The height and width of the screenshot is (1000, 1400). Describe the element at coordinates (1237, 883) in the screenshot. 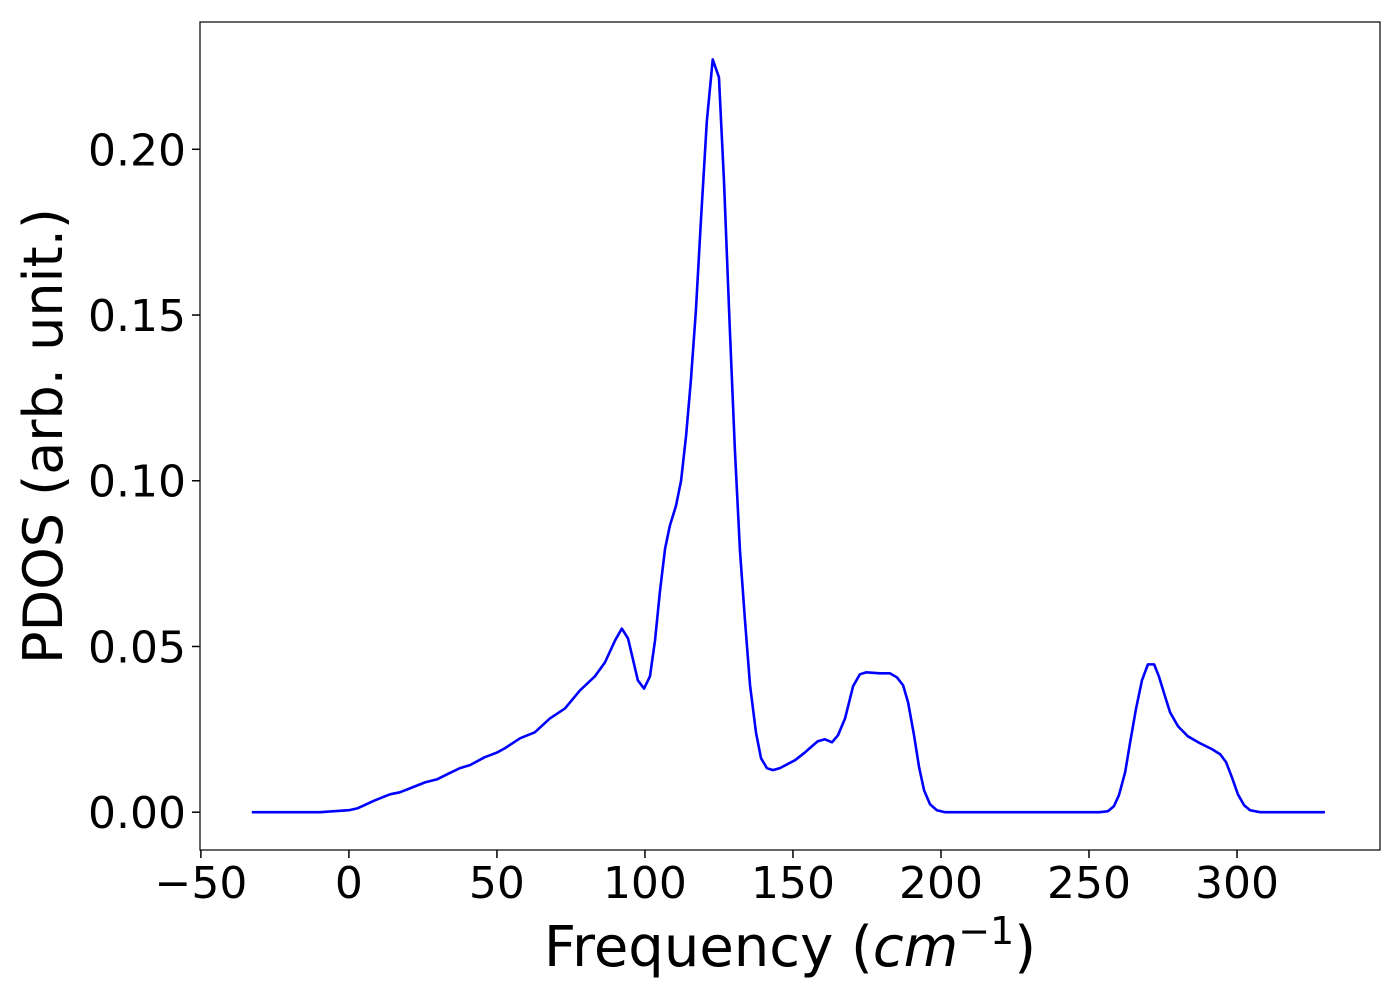

I see `x-tick-label: 300` at that location.